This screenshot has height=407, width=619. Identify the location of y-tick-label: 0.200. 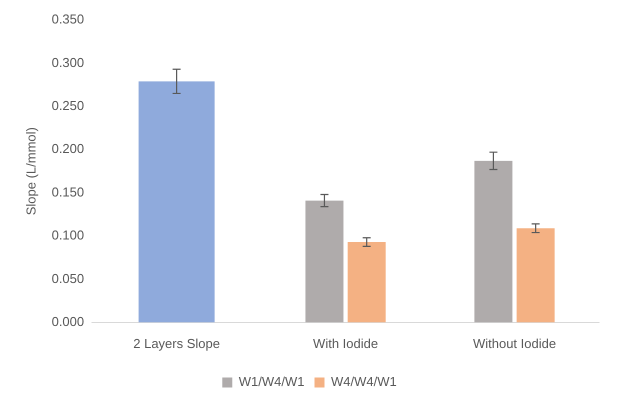
(68, 148).